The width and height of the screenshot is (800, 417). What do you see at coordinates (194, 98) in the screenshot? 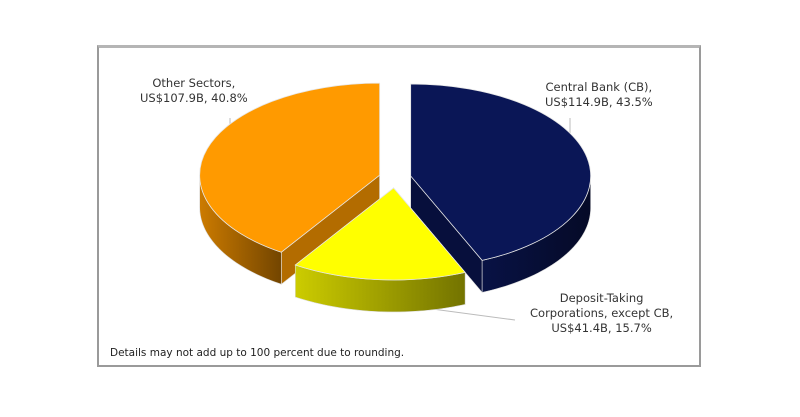
I see `label-line: US$107.9B, 40.8%` at bounding box center [194, 98].